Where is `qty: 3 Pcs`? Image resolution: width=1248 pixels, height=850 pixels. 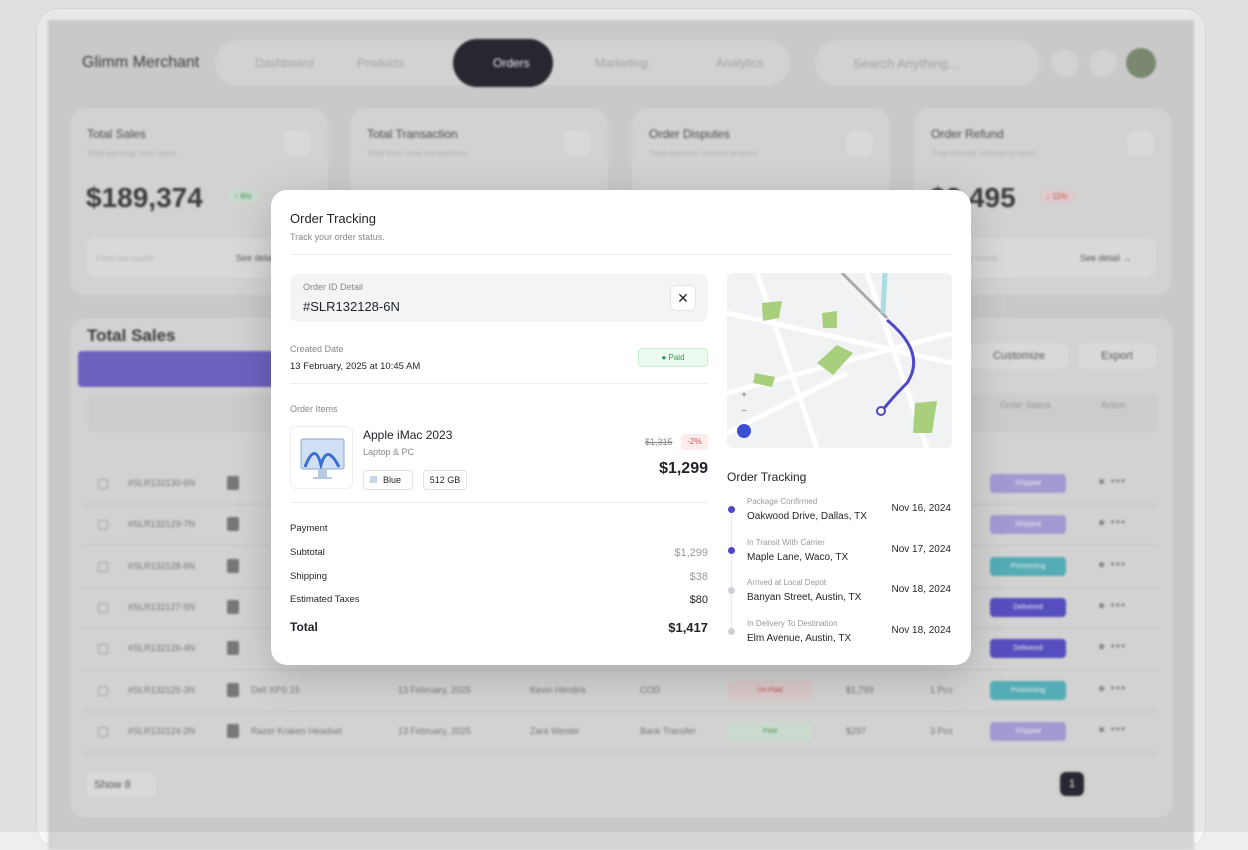
qty: 3 Pcs is located at coordinates (941, 730).